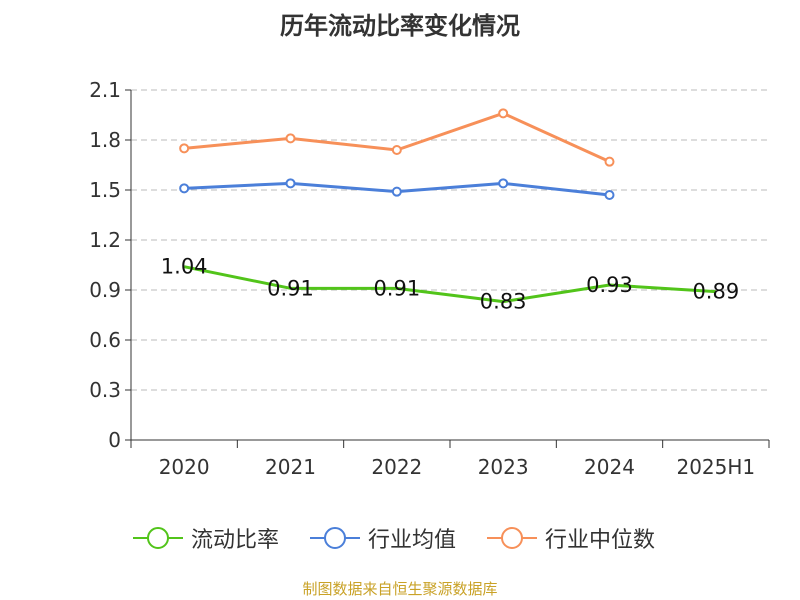 The image size is (800, 600). Describe the element at coordinates (715, 292) in the screenshot. I see `data-label: 0.89` at that location.